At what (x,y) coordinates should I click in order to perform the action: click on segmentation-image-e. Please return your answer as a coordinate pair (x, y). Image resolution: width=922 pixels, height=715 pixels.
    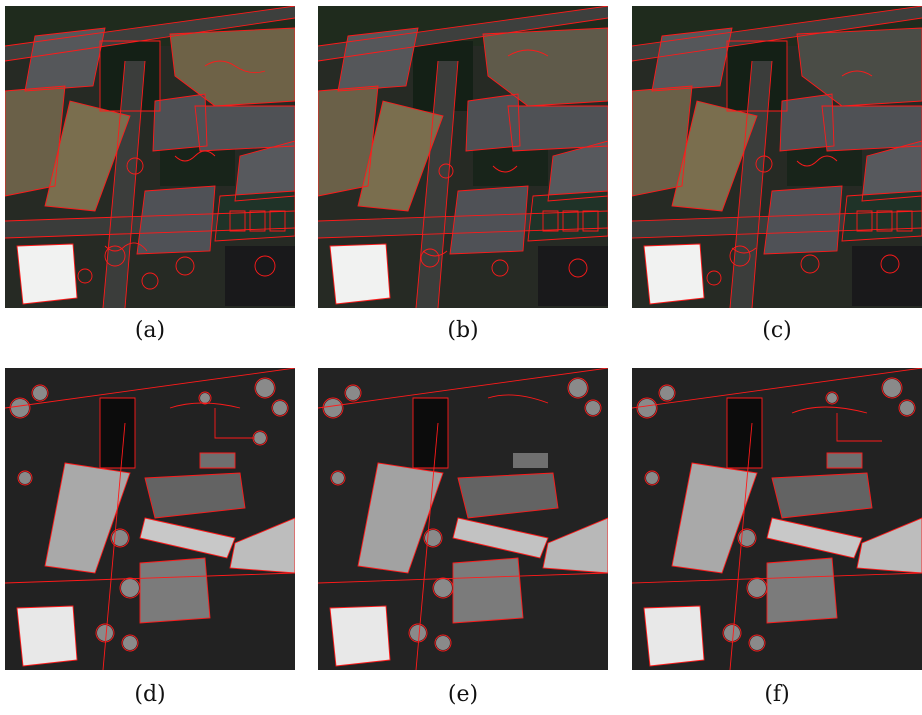
    Looking at the image, I should click on (463, 519).